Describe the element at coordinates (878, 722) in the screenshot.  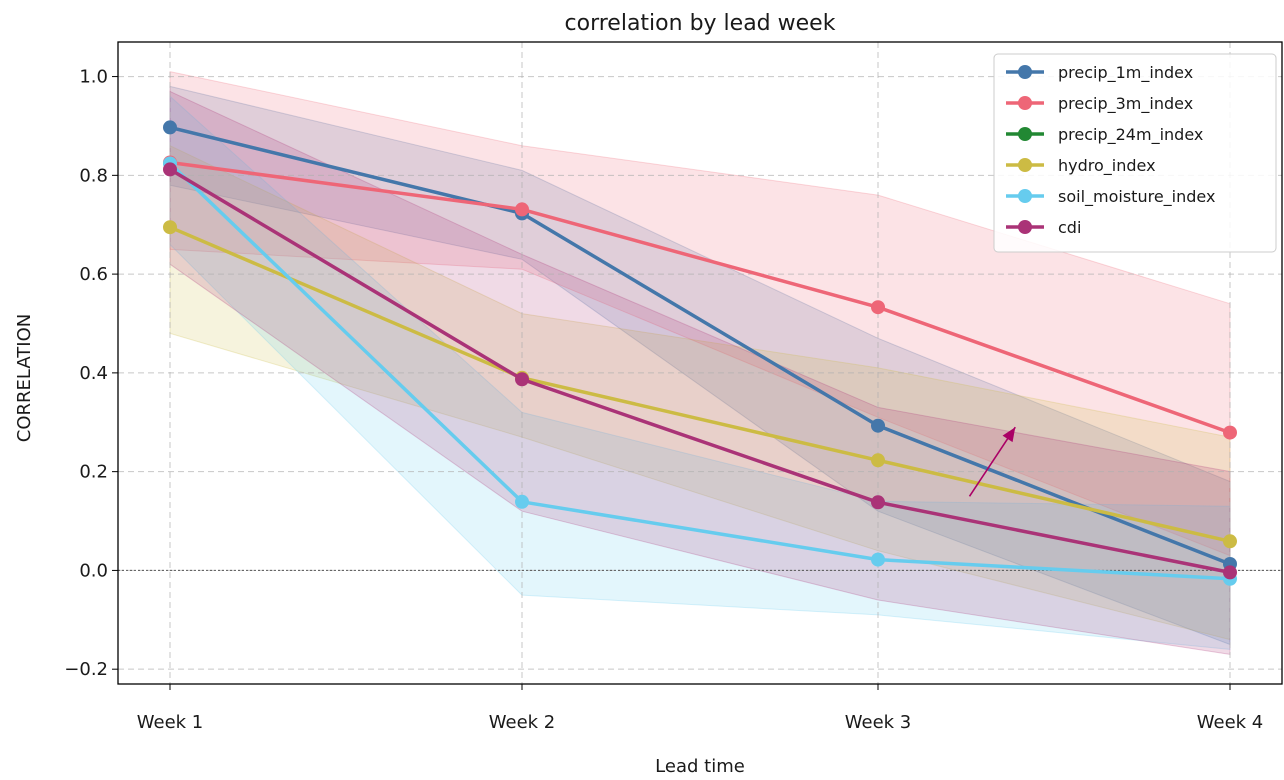
I see `x-tick-label: Week 3` at that location.